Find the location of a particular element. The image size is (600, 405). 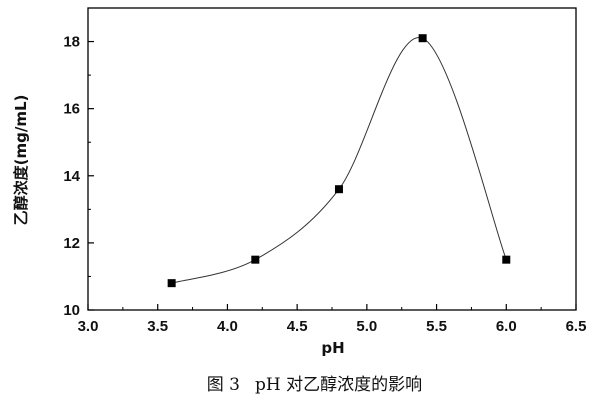

x-tick-label: 4.0 is located at coordinates (227, 326).